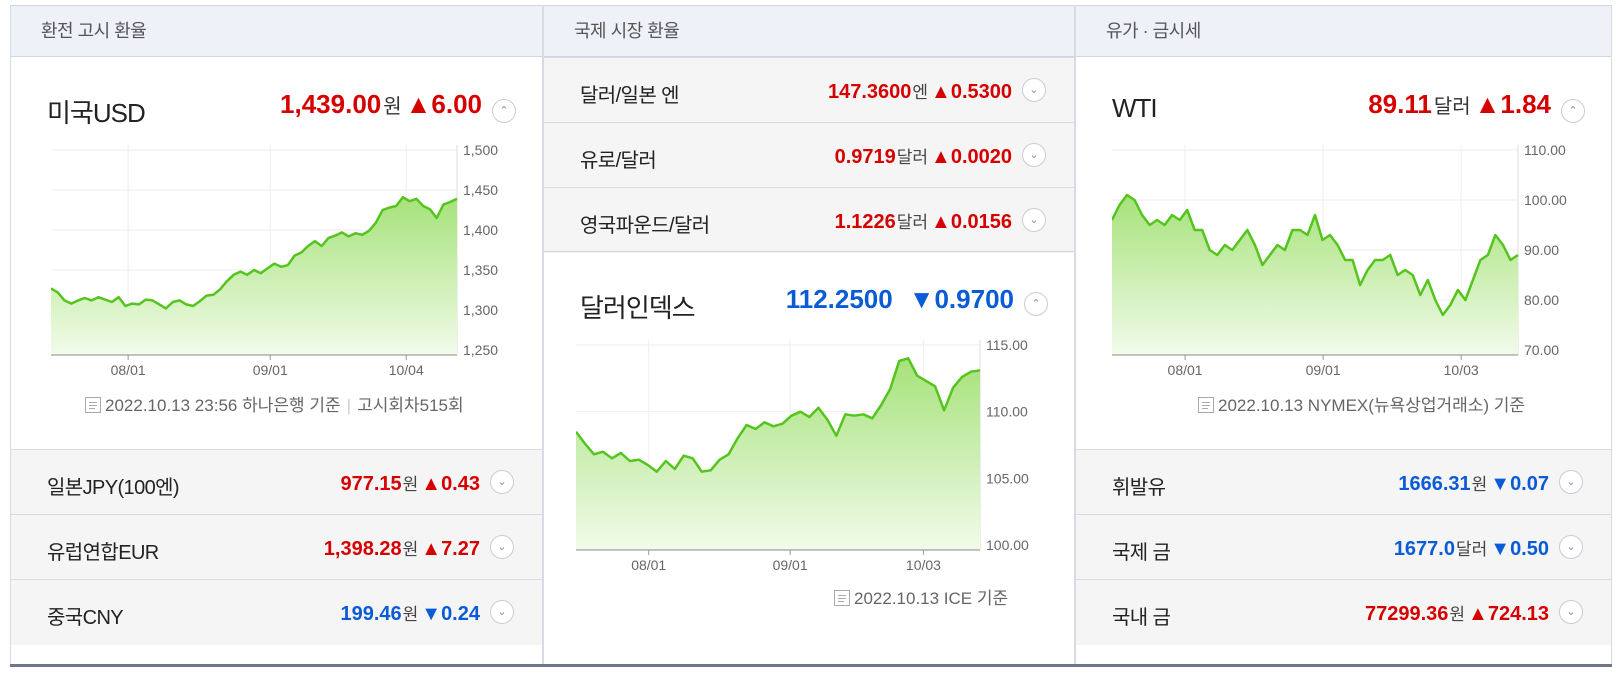  Describe the element at coordinates (480, 190) in the screenshot. I see `y-tick-label: 1,450` at that location.